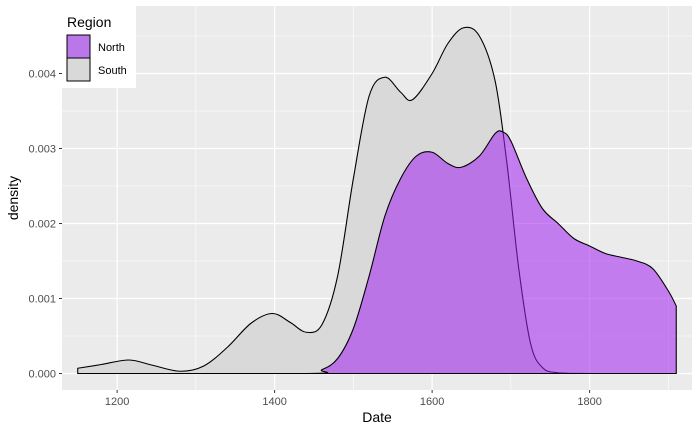 Image resolution: width=700 pixels, height=437 pixels. What do you see at coordinates (42, 225) in the screenshot?
I see `y-tick-label: 0.002` at bounding box center [42, 225].